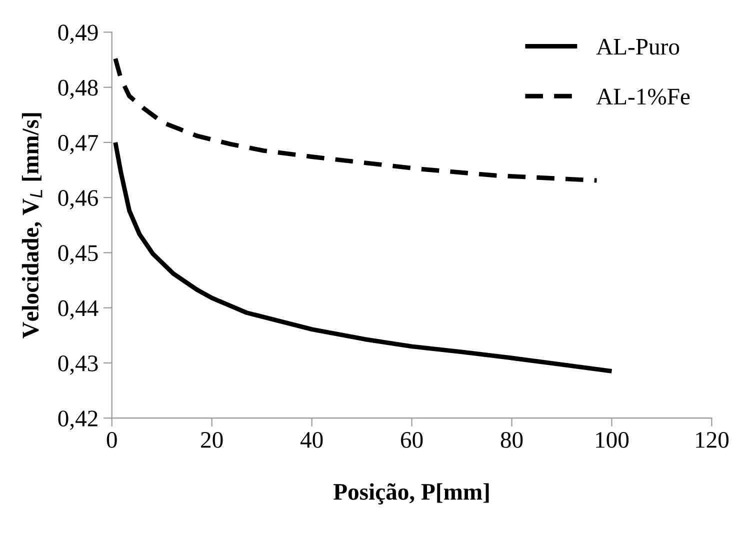  I want to click on y-tick-label: 0,42, so click(78, 420).